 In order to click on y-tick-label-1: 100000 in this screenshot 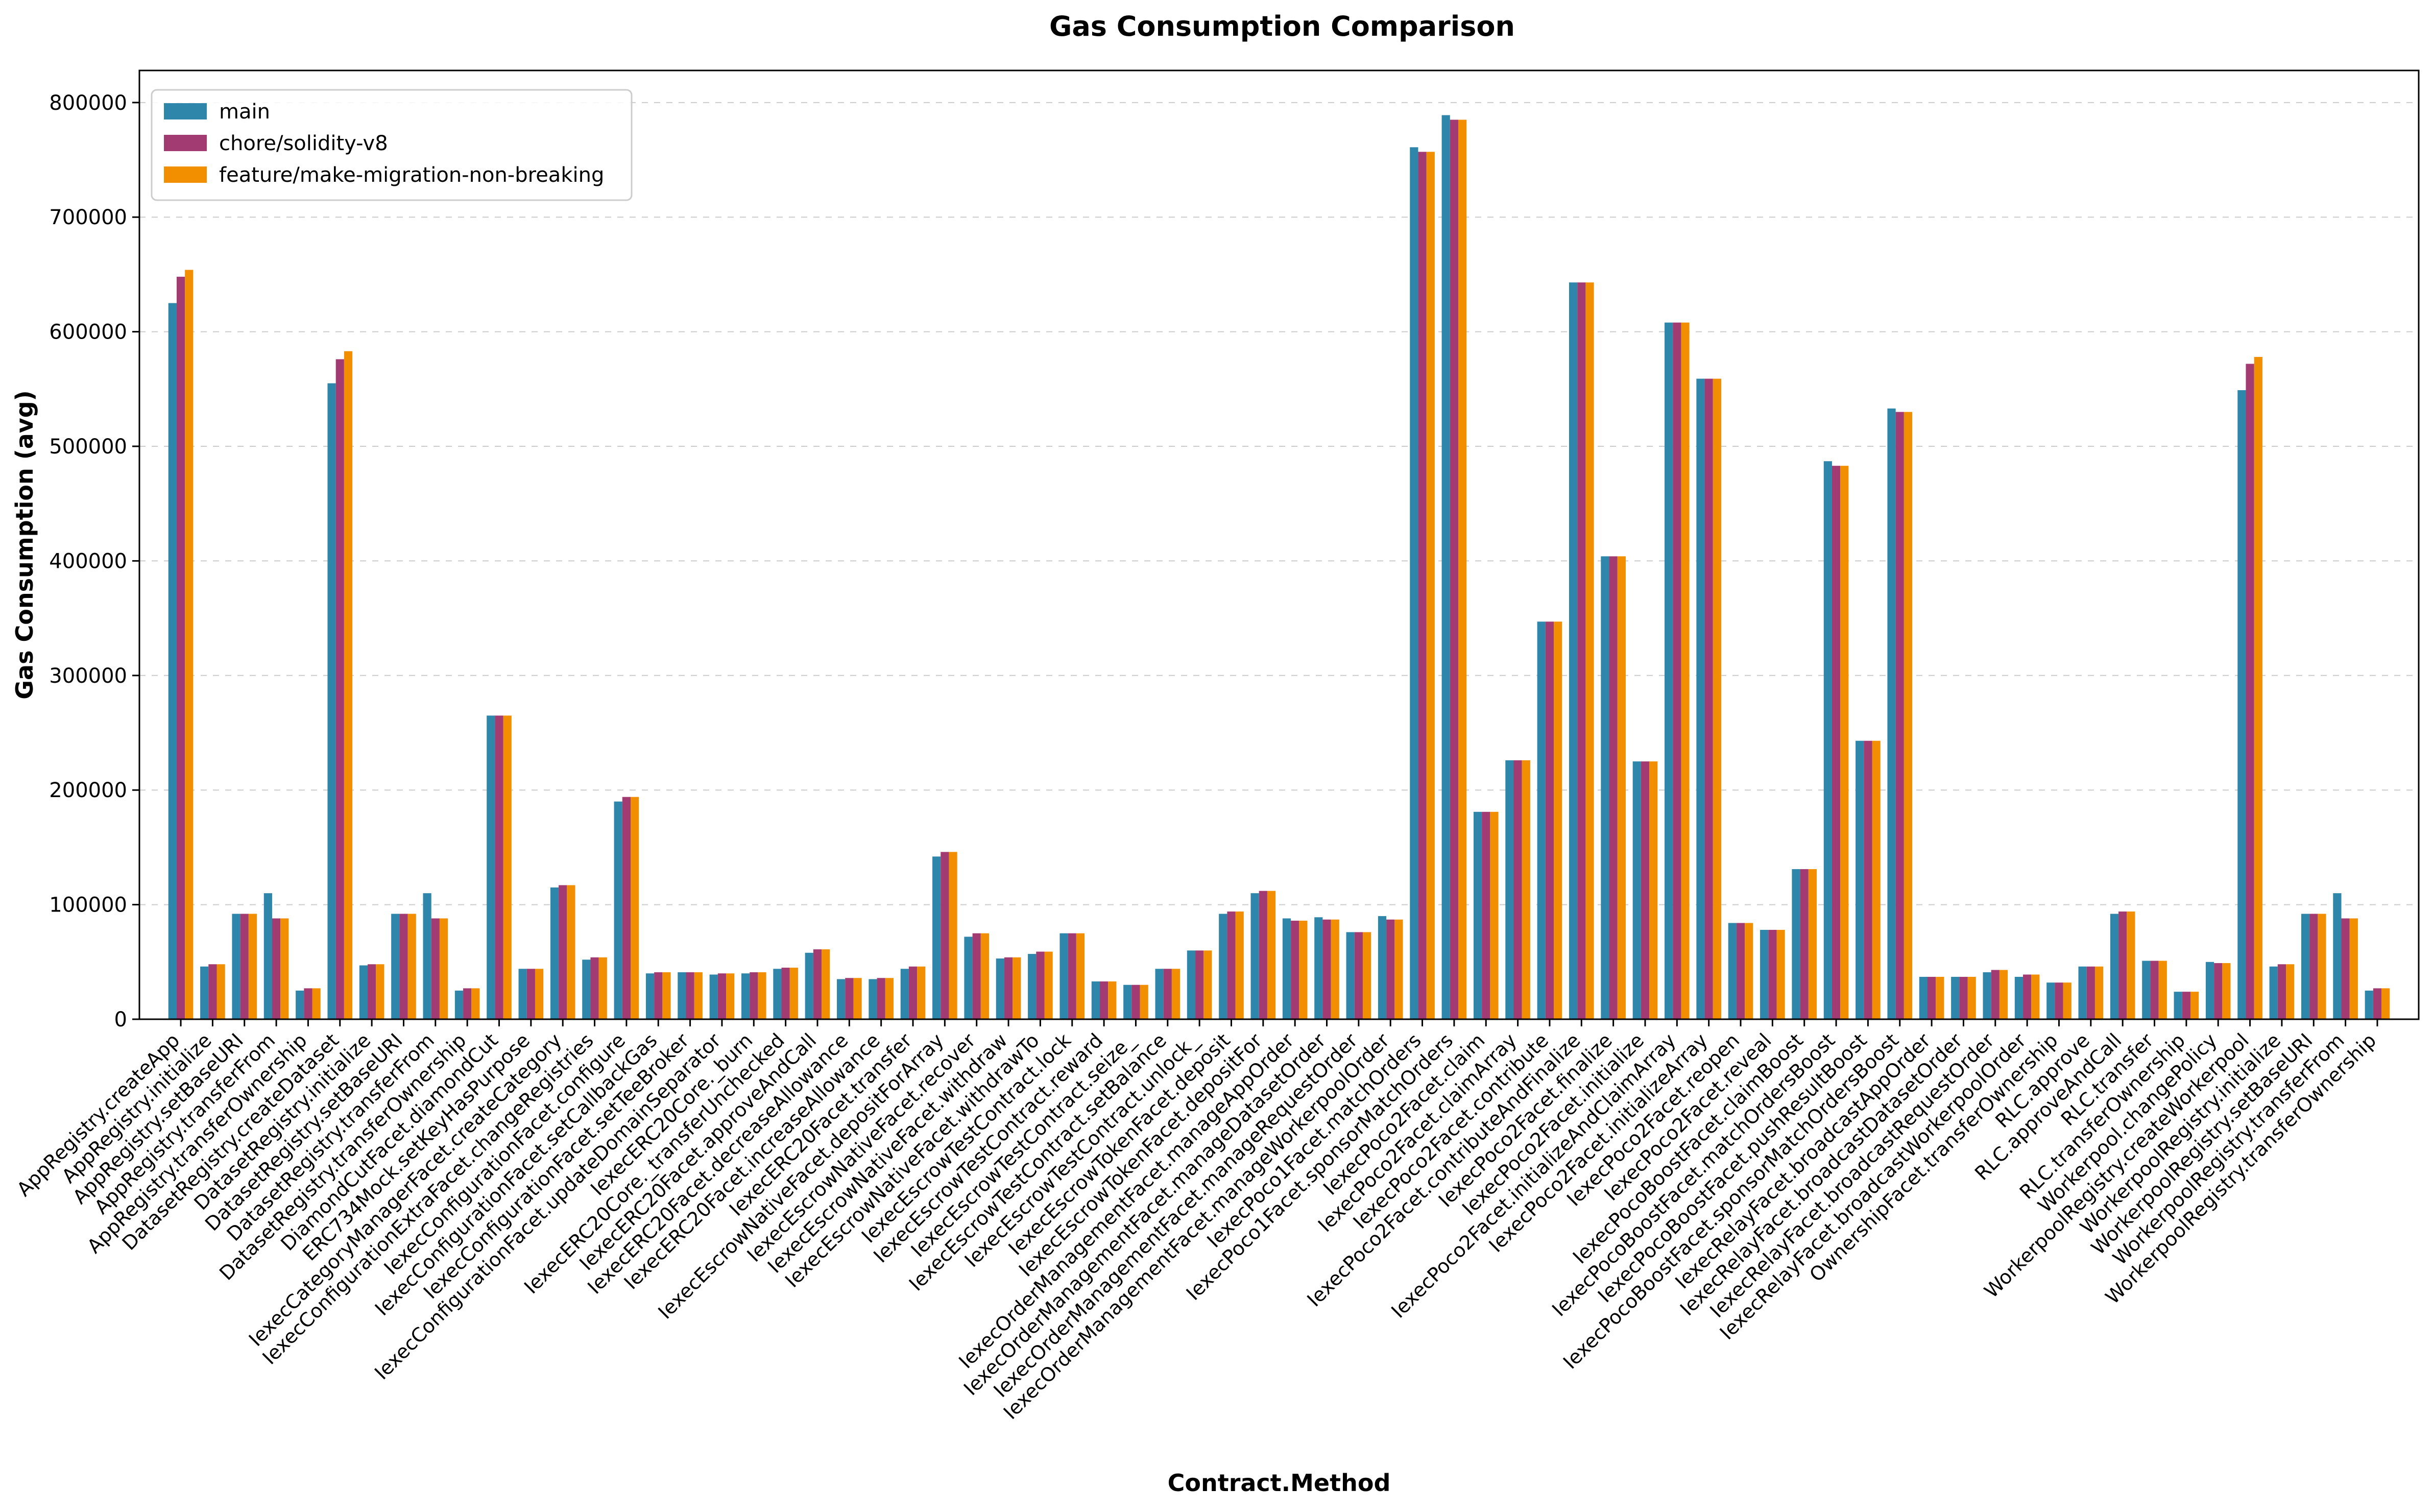, I will do `click(88, 905)`.